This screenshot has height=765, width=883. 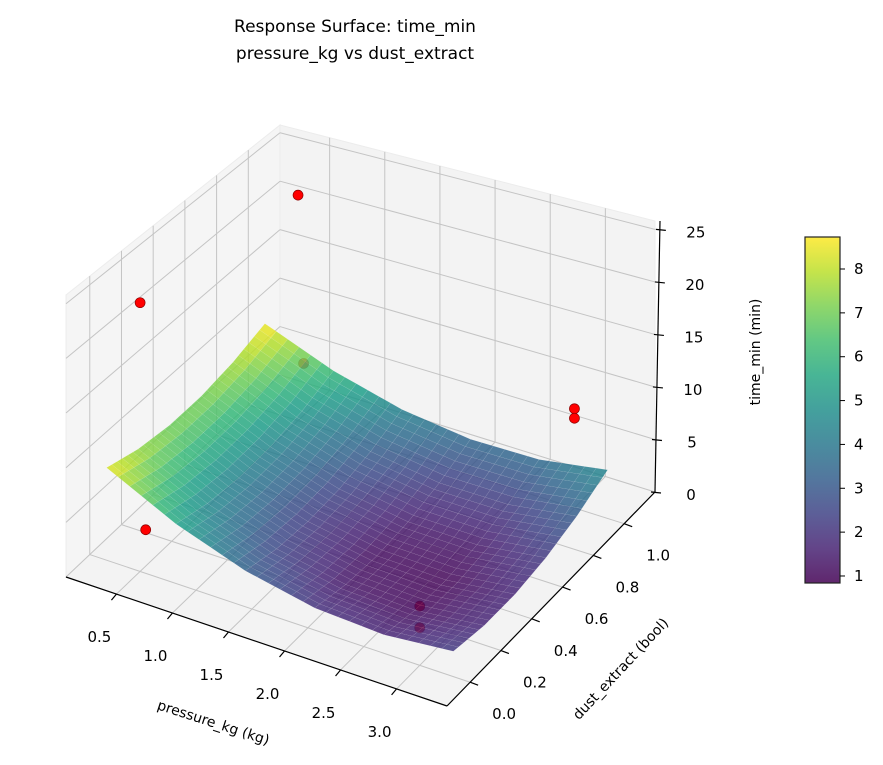 I want to click on colorbar-gradient, so click(x=822, y=410).